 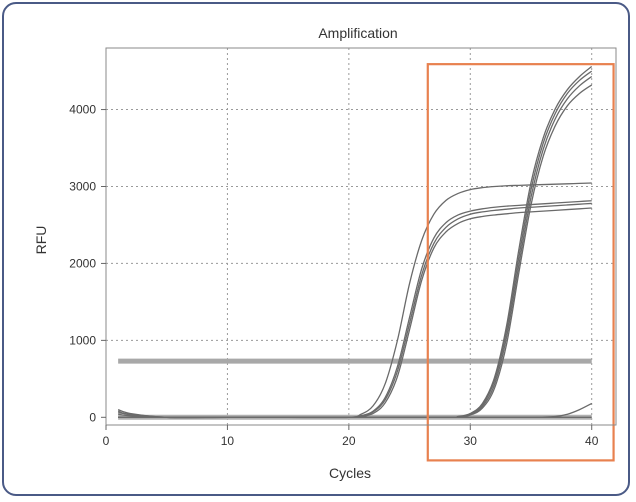 I want to click on y-tick-label: 4000, so click(x=82, y=110).